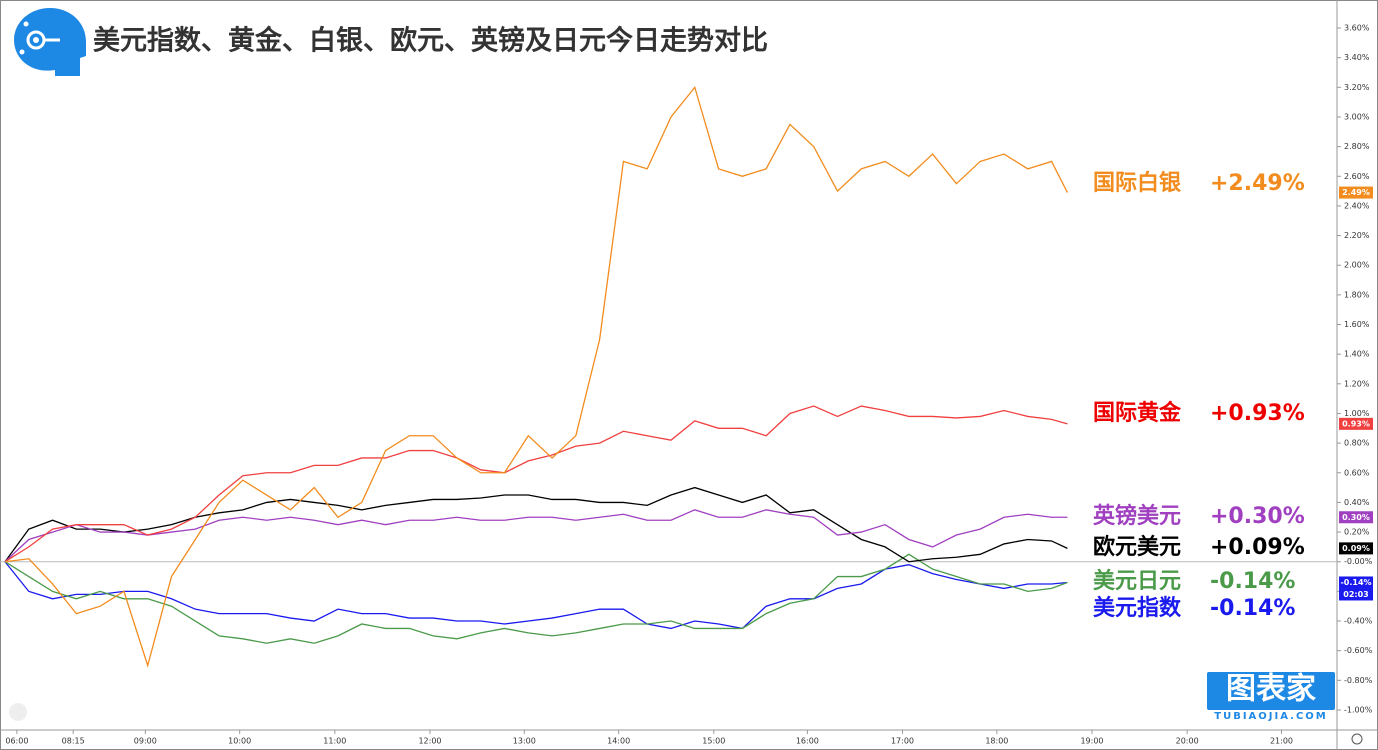 The image size is (1378, 750). What do you see at coordinates (239, 741) in the screenshot?
I see `x-tick-label: 10:00` at bounding box center [239, 741].